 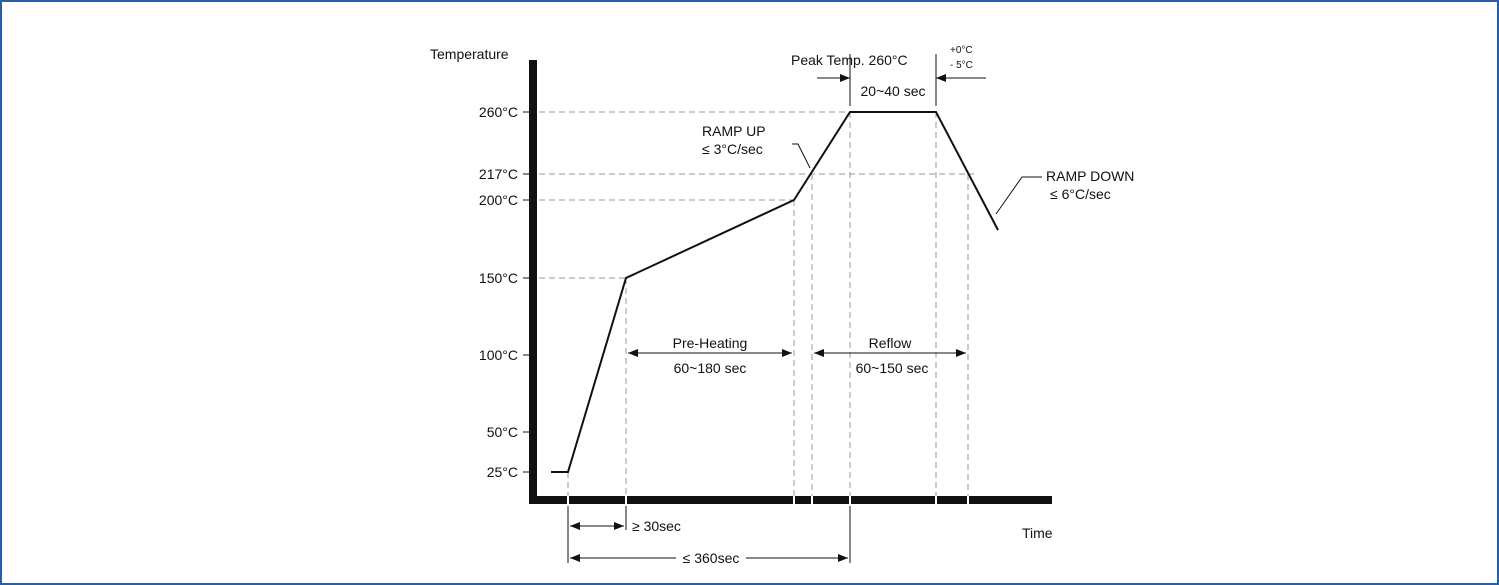 I want to click on y-axis-label: Temperature, so click(x=469, y=54).